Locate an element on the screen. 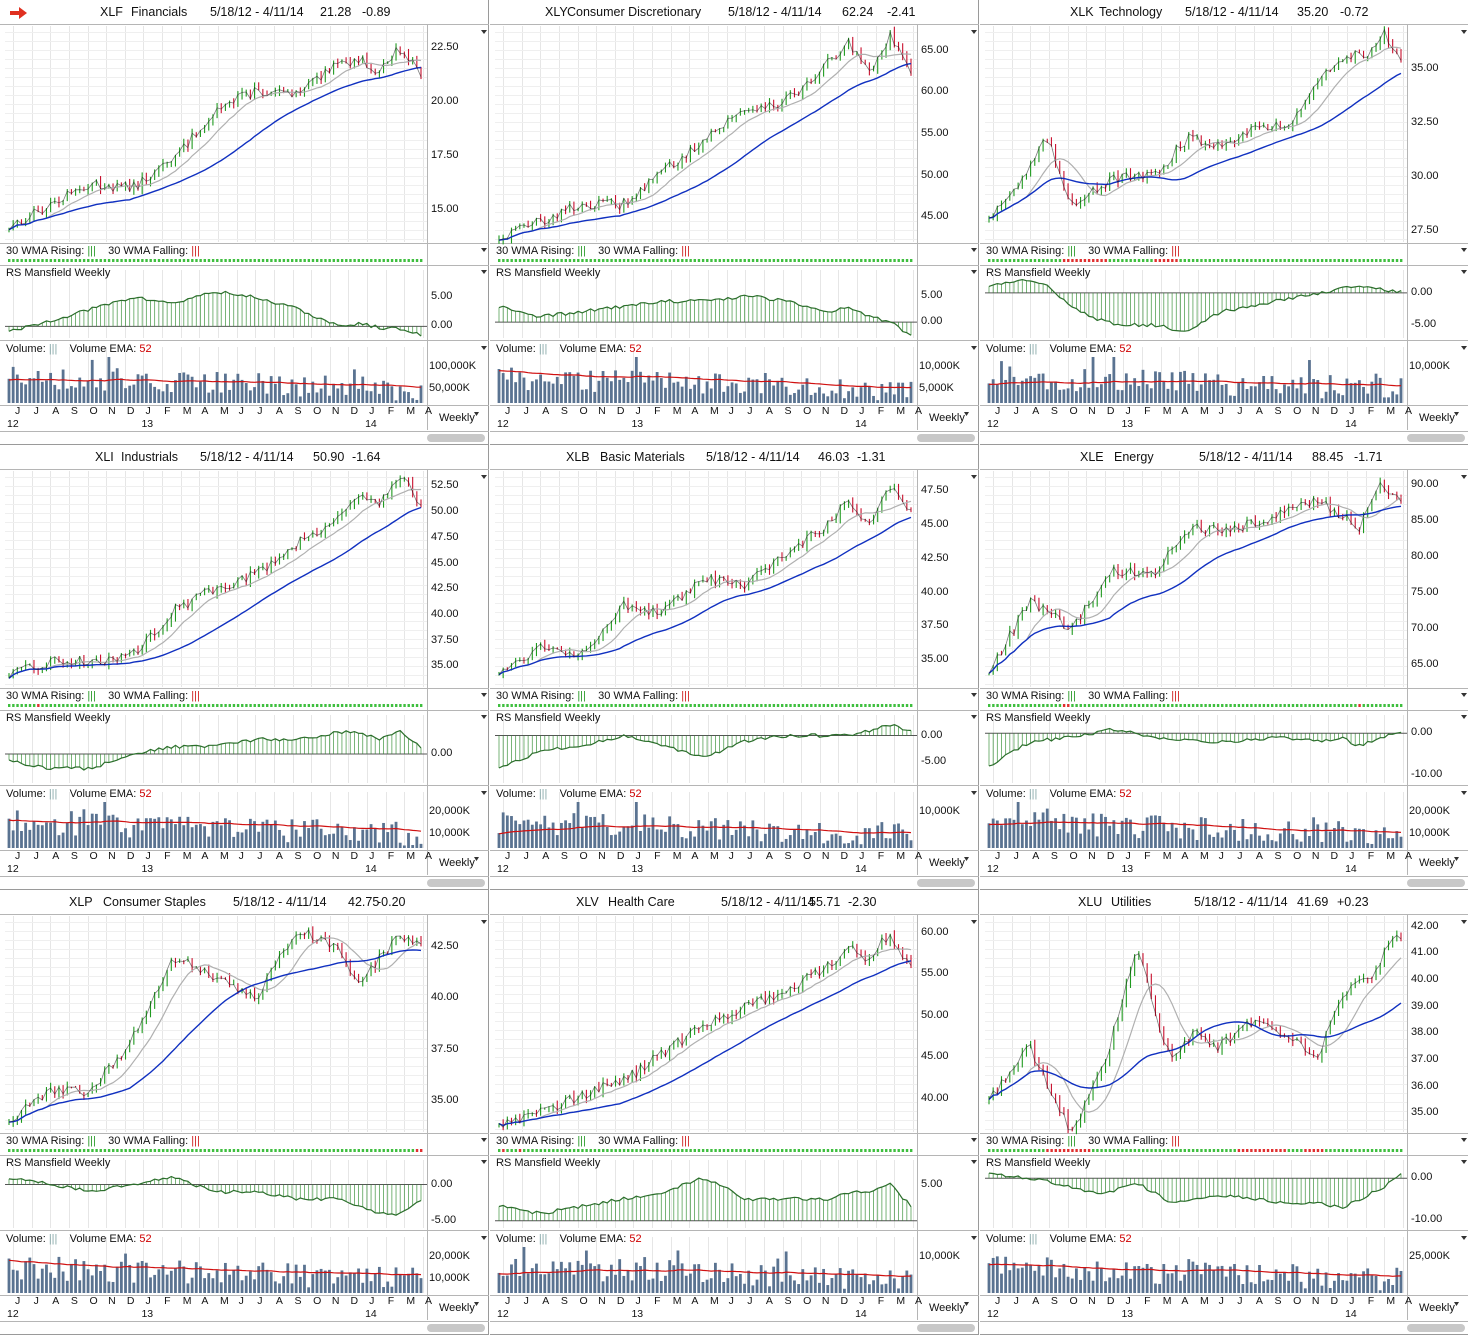  wma30-line is located at coordinates (1195, 145).